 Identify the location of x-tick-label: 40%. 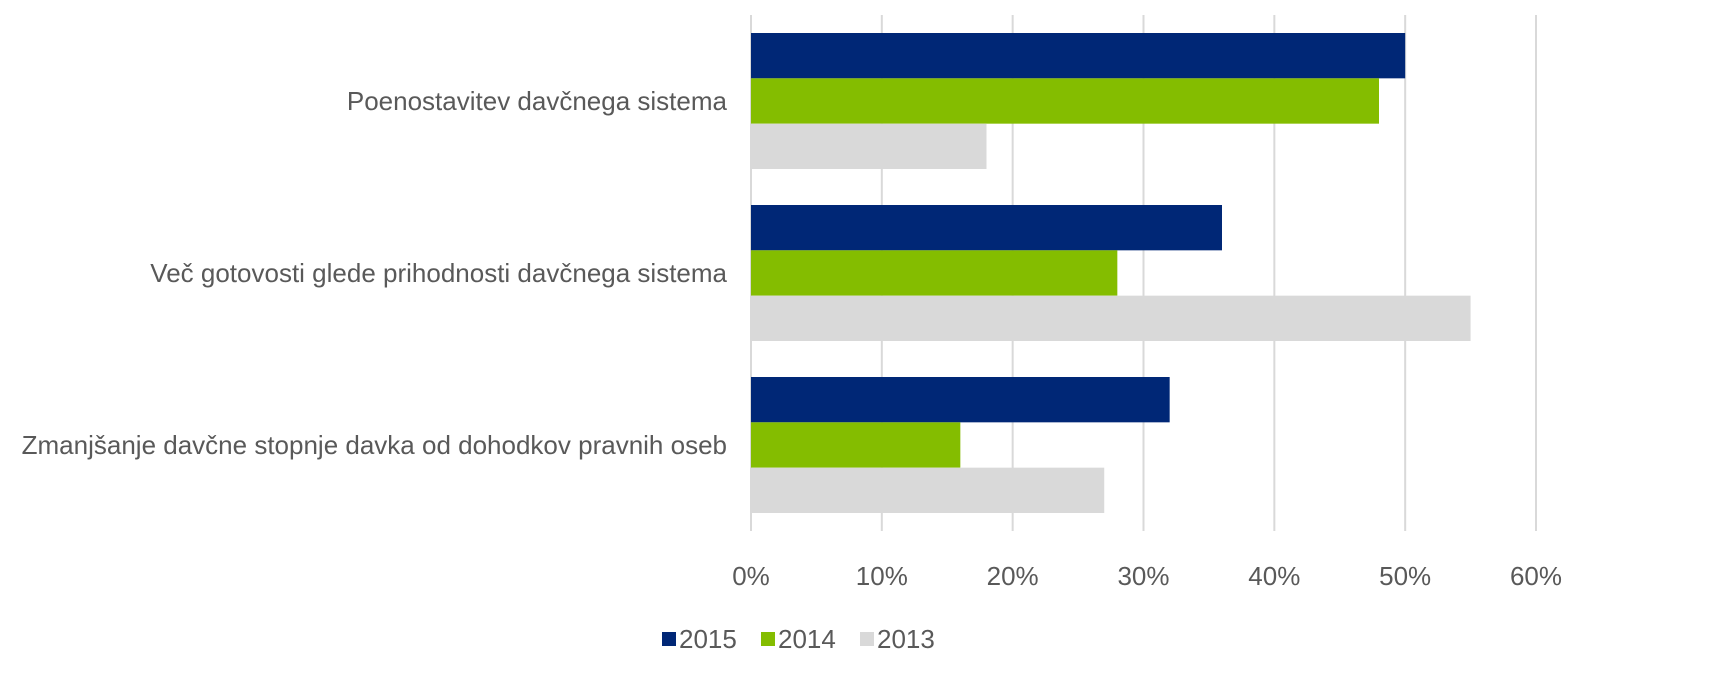
(1274, 576).